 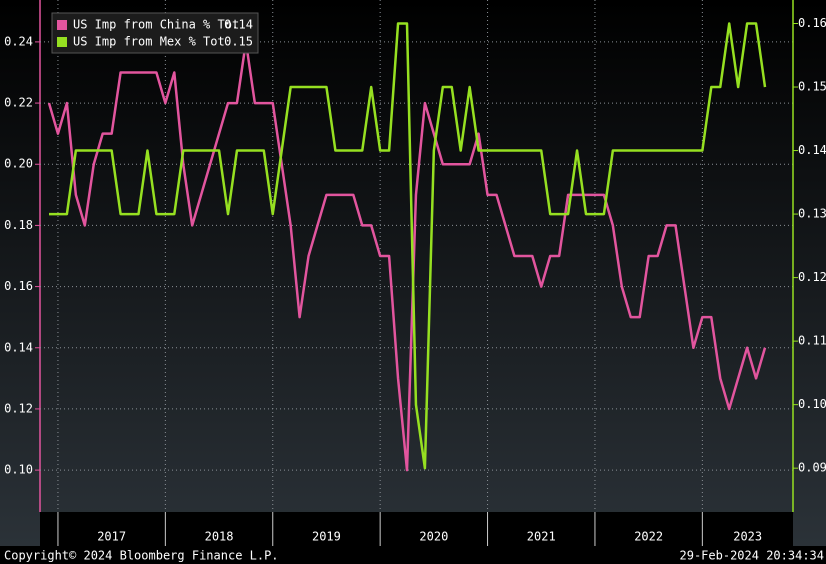 I want to click on y2-tick-label: 0.13, so click(x=812, y=214).